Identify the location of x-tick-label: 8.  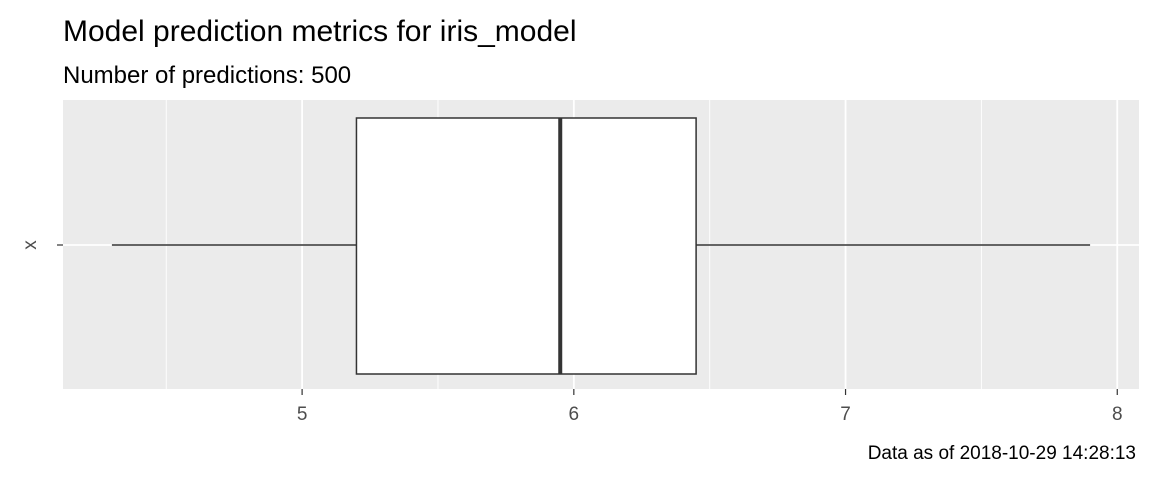
(1117, 414).